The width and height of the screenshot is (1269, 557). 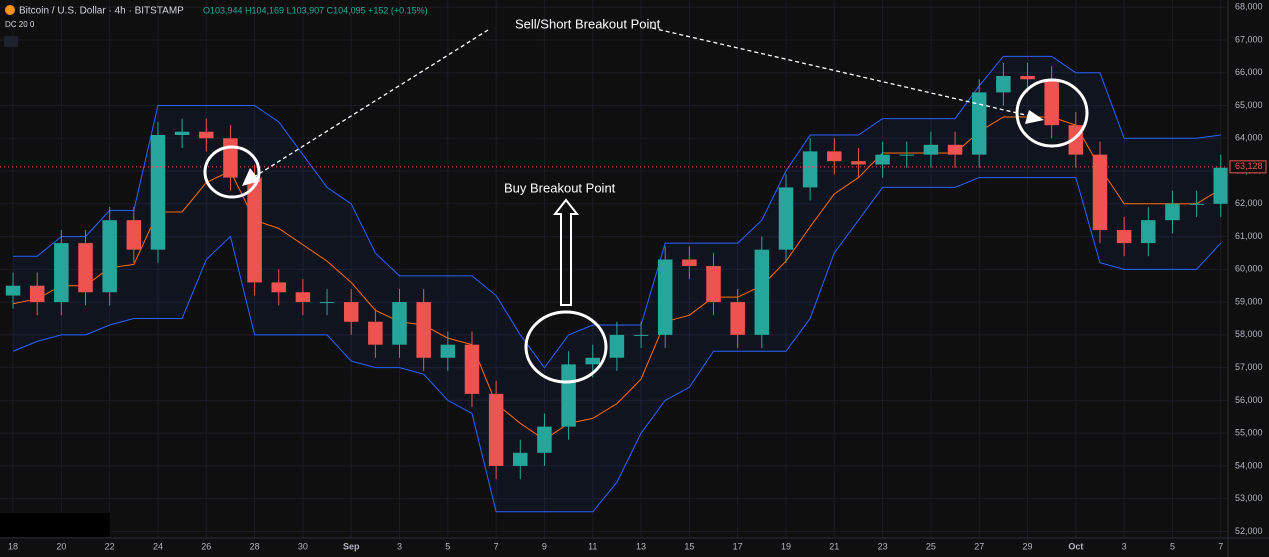 What do you see at coordinates (1249, 7) in the screenshot?
I see `y-tick-label: 68,000` at bounding box center [1249, 7].